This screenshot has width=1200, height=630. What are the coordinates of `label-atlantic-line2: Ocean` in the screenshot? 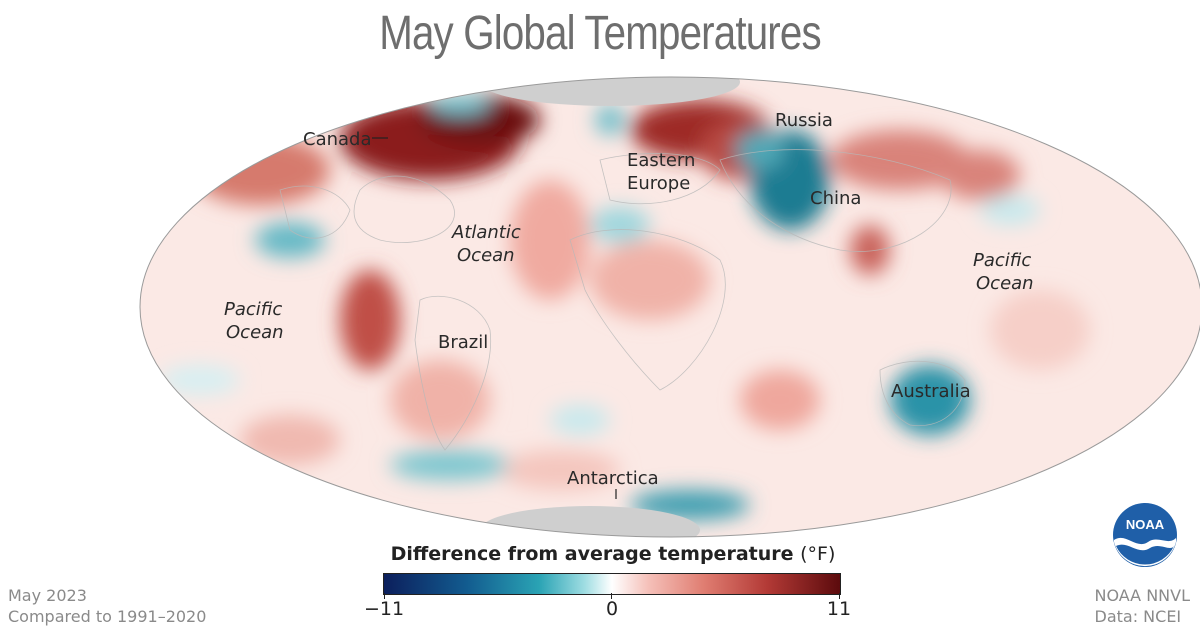 It's located at (486, 255).